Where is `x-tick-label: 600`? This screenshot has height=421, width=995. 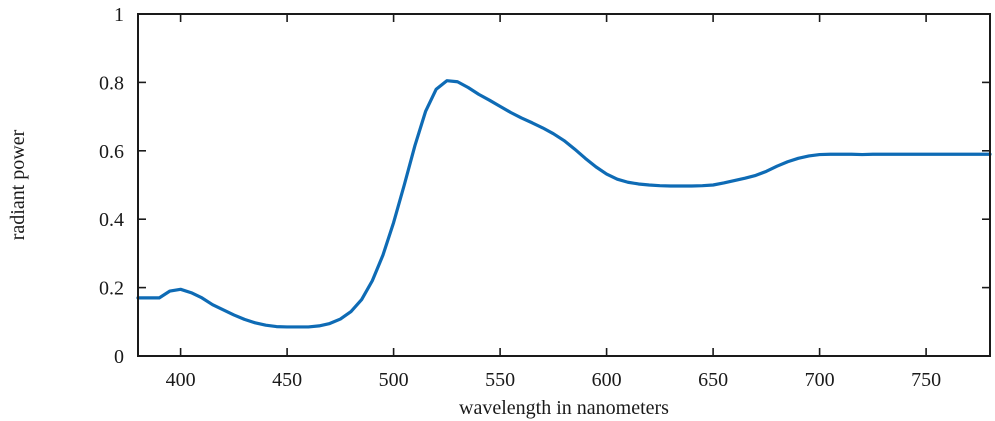
x-tick-label: 600 is located at coordinates (607, 380).